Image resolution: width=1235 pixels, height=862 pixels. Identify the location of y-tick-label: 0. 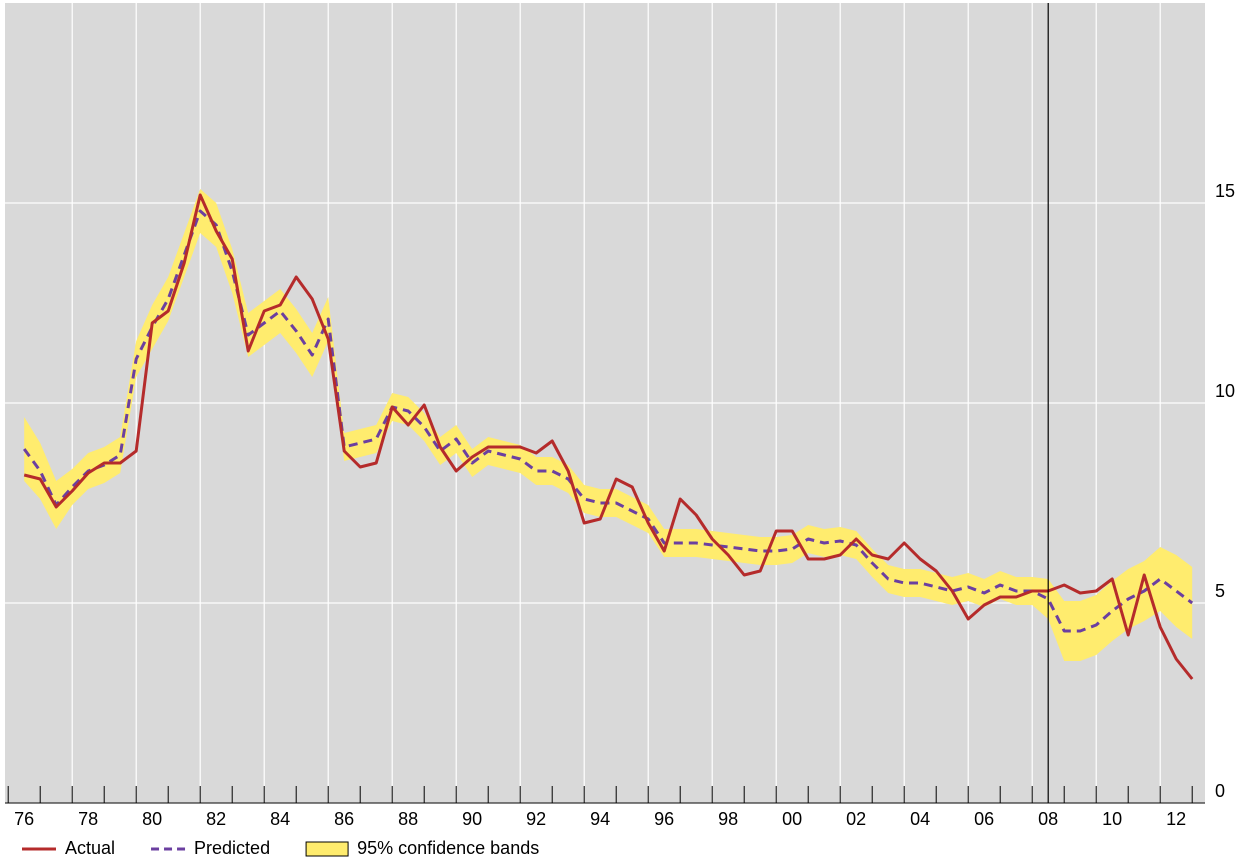
(1220, 791).